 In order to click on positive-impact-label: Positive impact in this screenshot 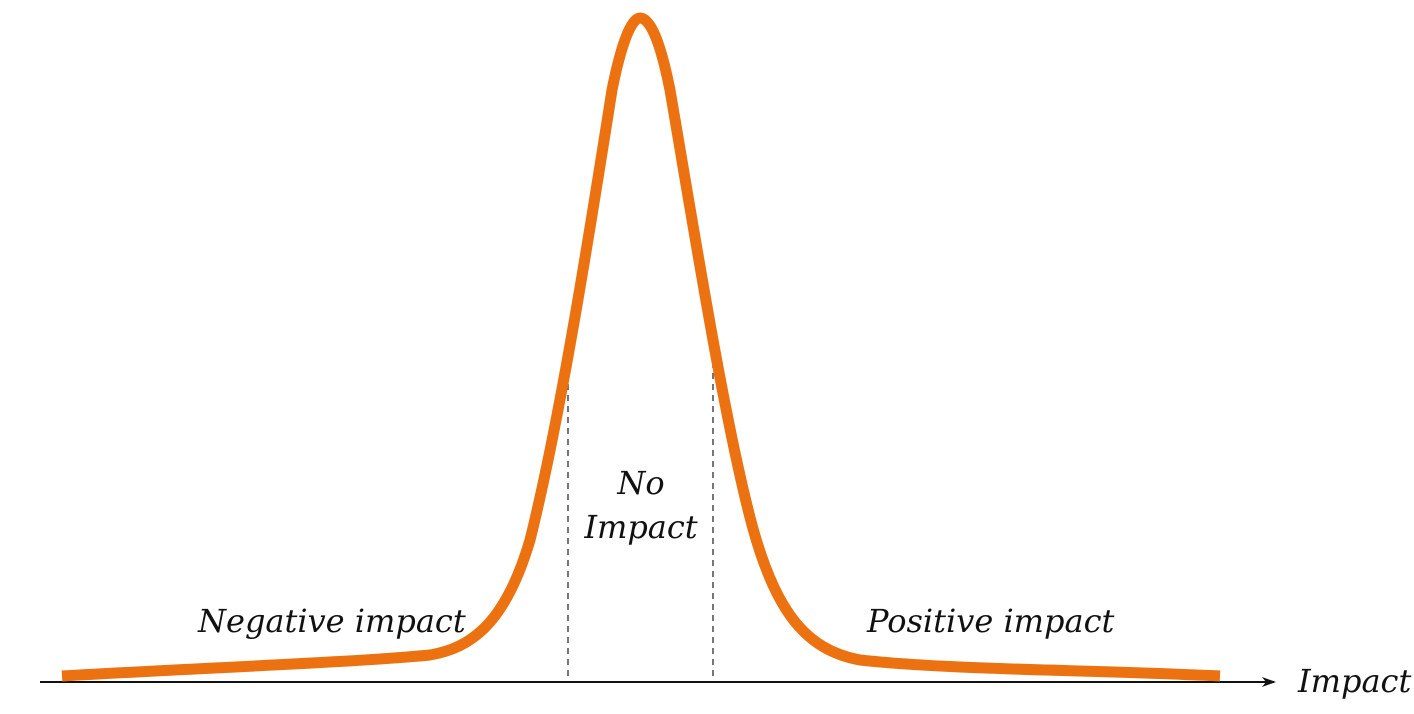, I will do `click(990, 621)`.